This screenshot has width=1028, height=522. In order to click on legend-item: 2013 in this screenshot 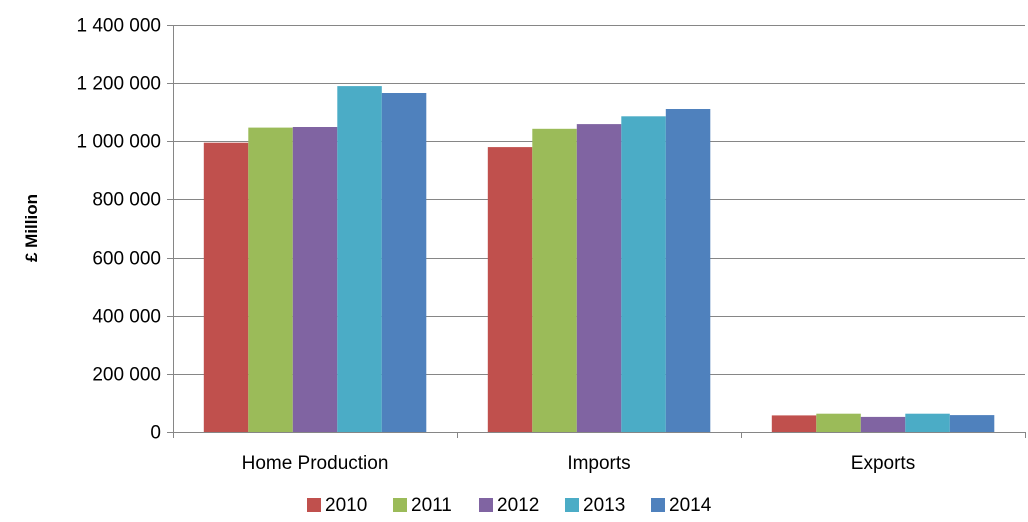, I will do `click(595, 505)`.